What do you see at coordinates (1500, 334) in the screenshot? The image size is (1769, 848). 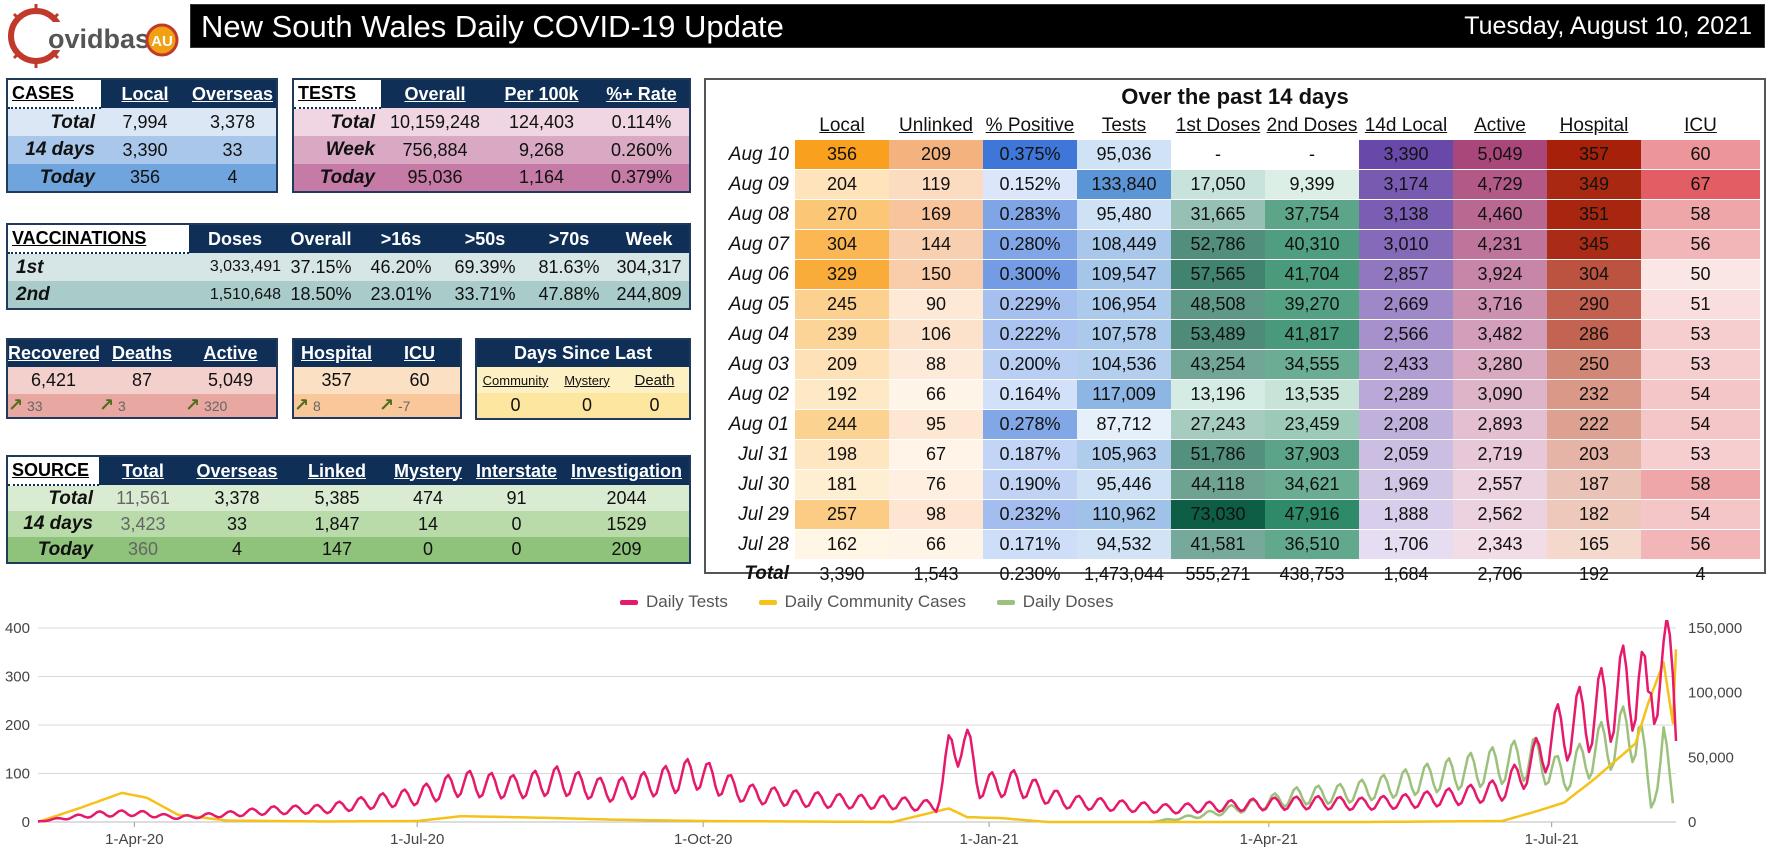 I see `cell: 3,482` at bounding box center [1500, 334].